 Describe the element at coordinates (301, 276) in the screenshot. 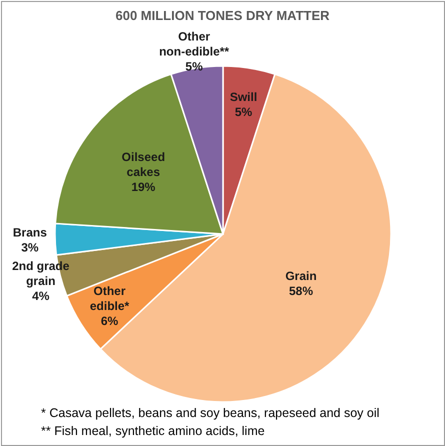

I see `slice-label: Grain` at that location.